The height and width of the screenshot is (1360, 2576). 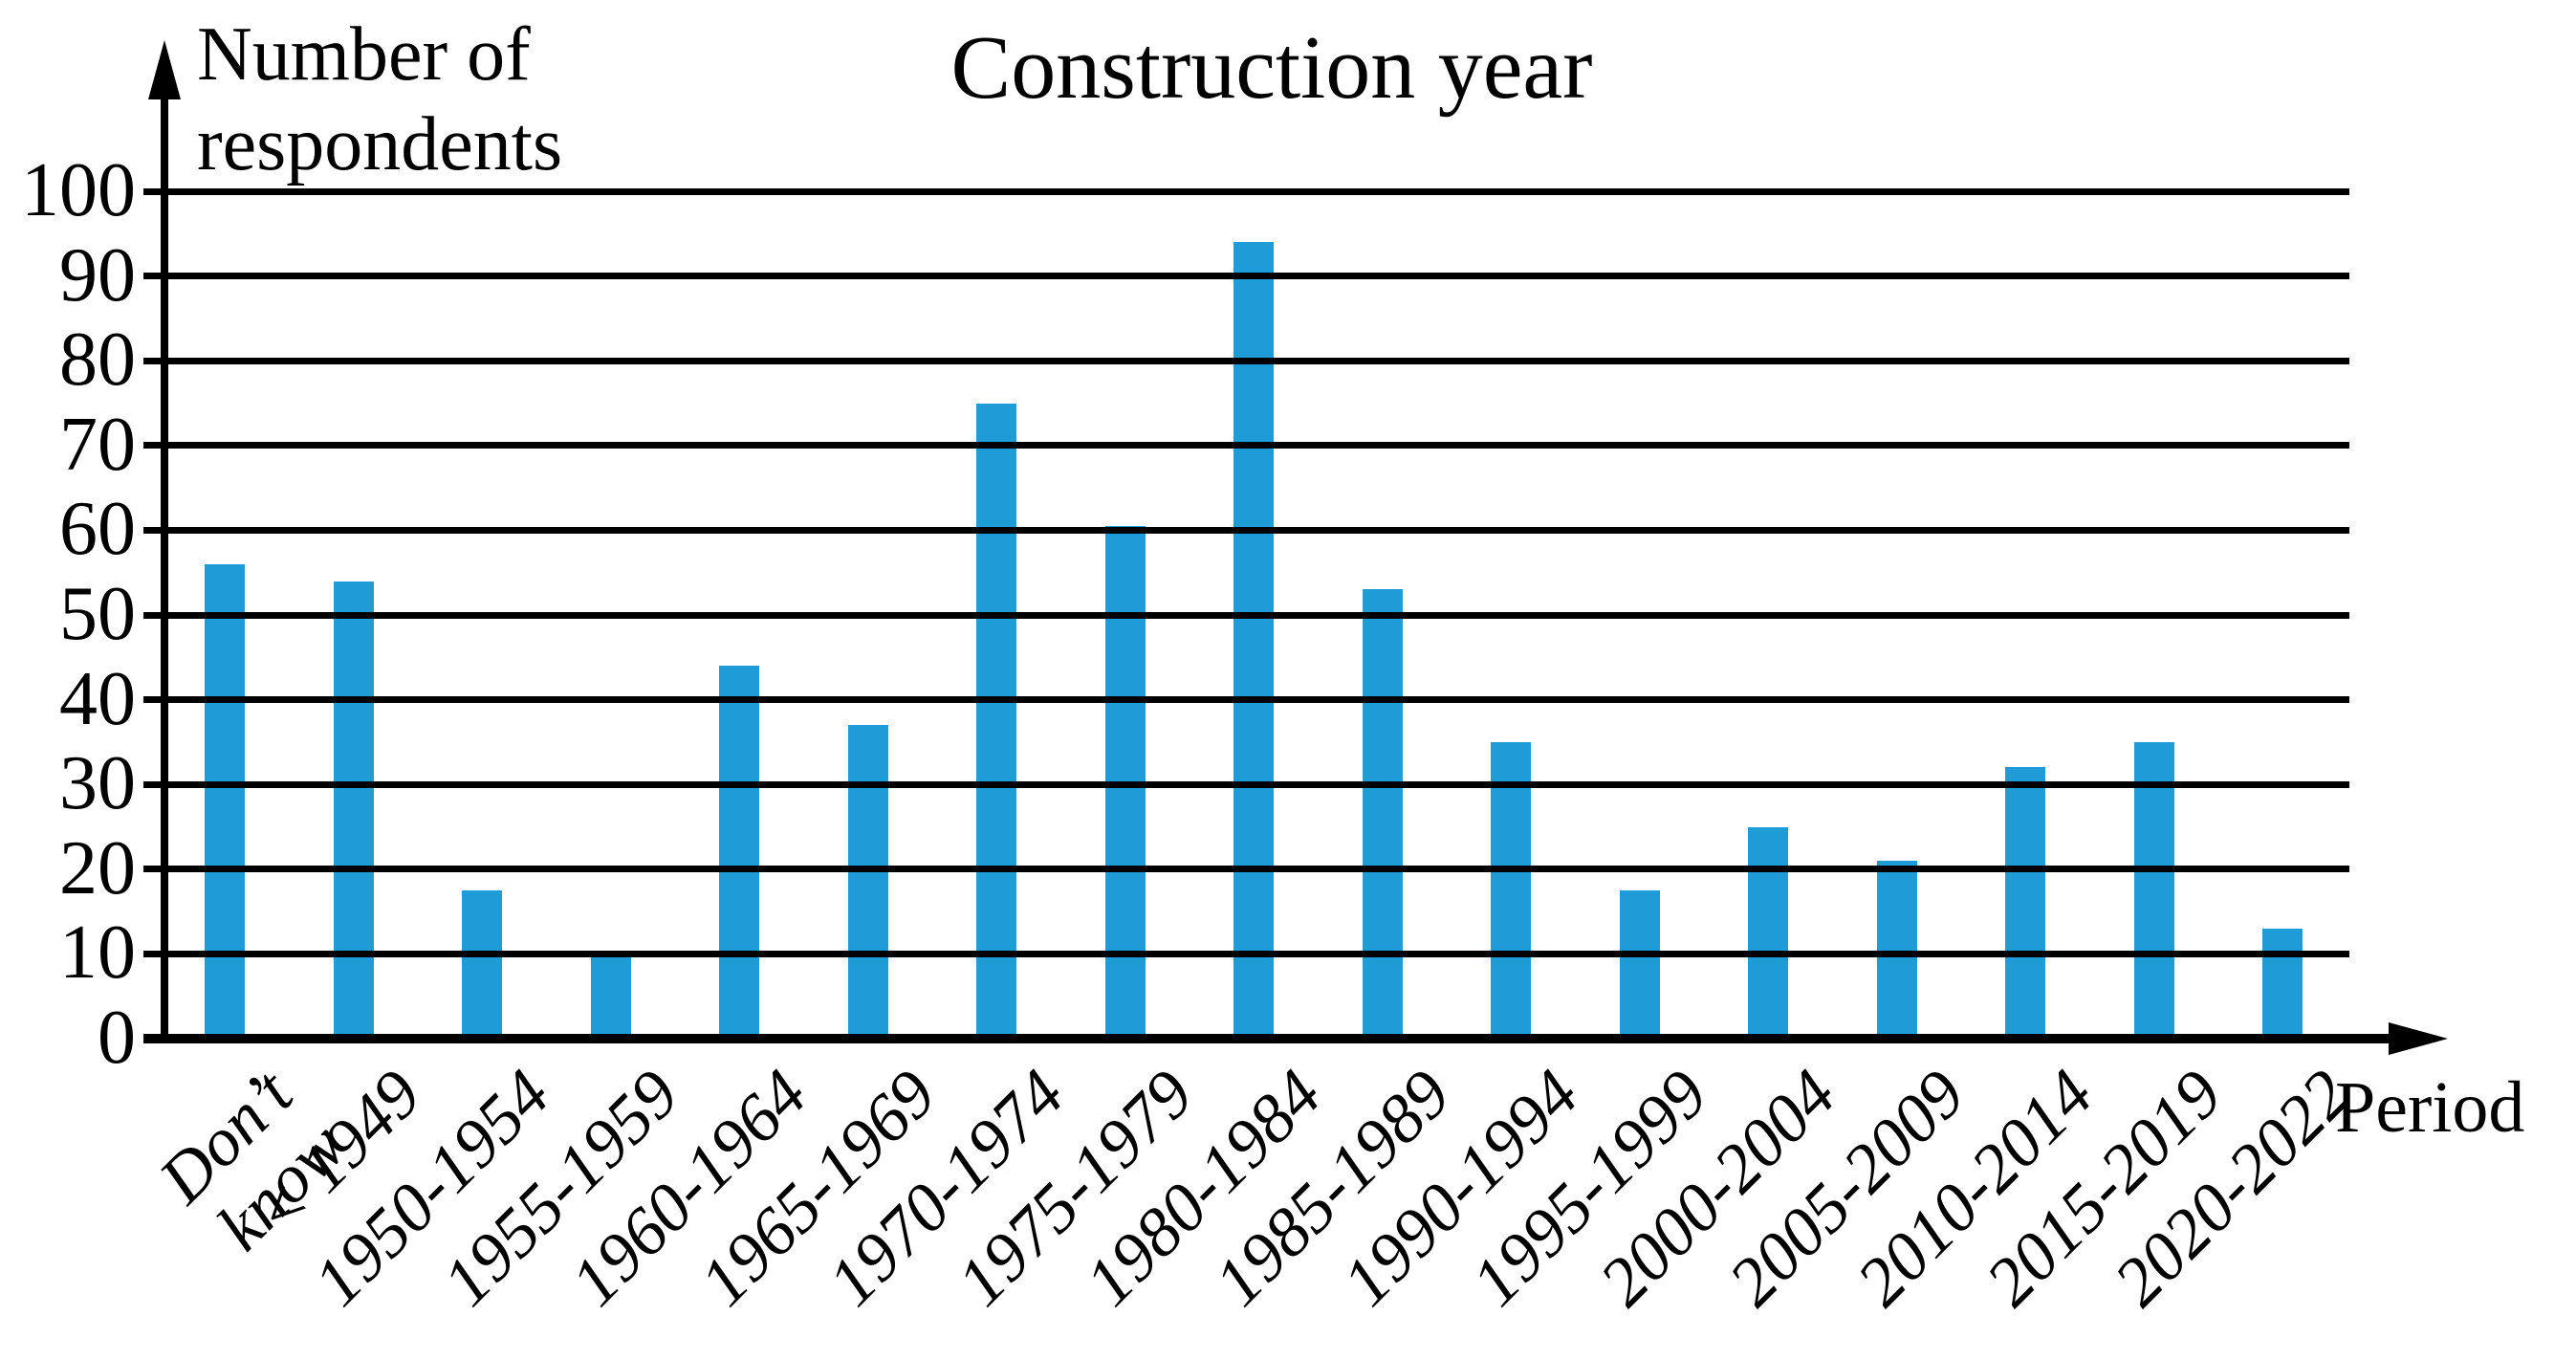 What do you see at coordinates (97, 784) in the screenshot?
I see `y-tick-label: 30` at bounding box center [97, 784].